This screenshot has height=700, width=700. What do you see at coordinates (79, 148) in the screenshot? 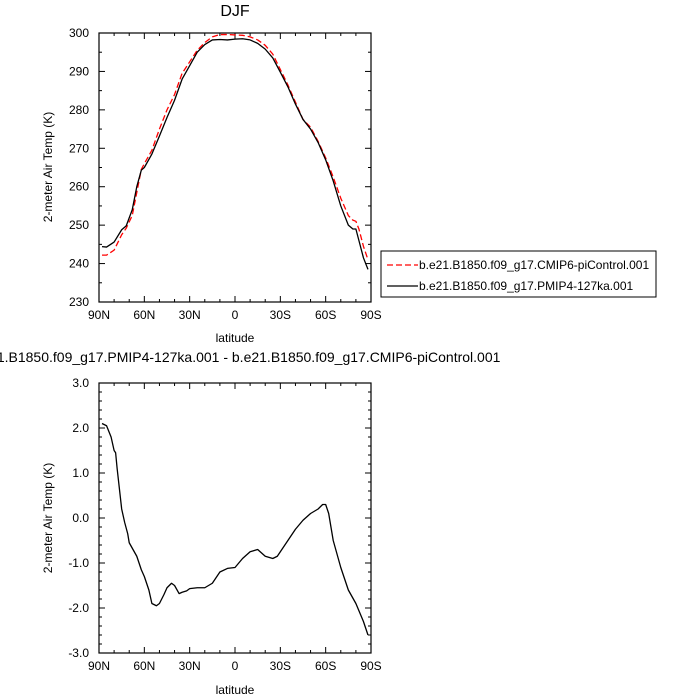
I see `top-y-tick-label: 270` at bounding box center [79, 148].